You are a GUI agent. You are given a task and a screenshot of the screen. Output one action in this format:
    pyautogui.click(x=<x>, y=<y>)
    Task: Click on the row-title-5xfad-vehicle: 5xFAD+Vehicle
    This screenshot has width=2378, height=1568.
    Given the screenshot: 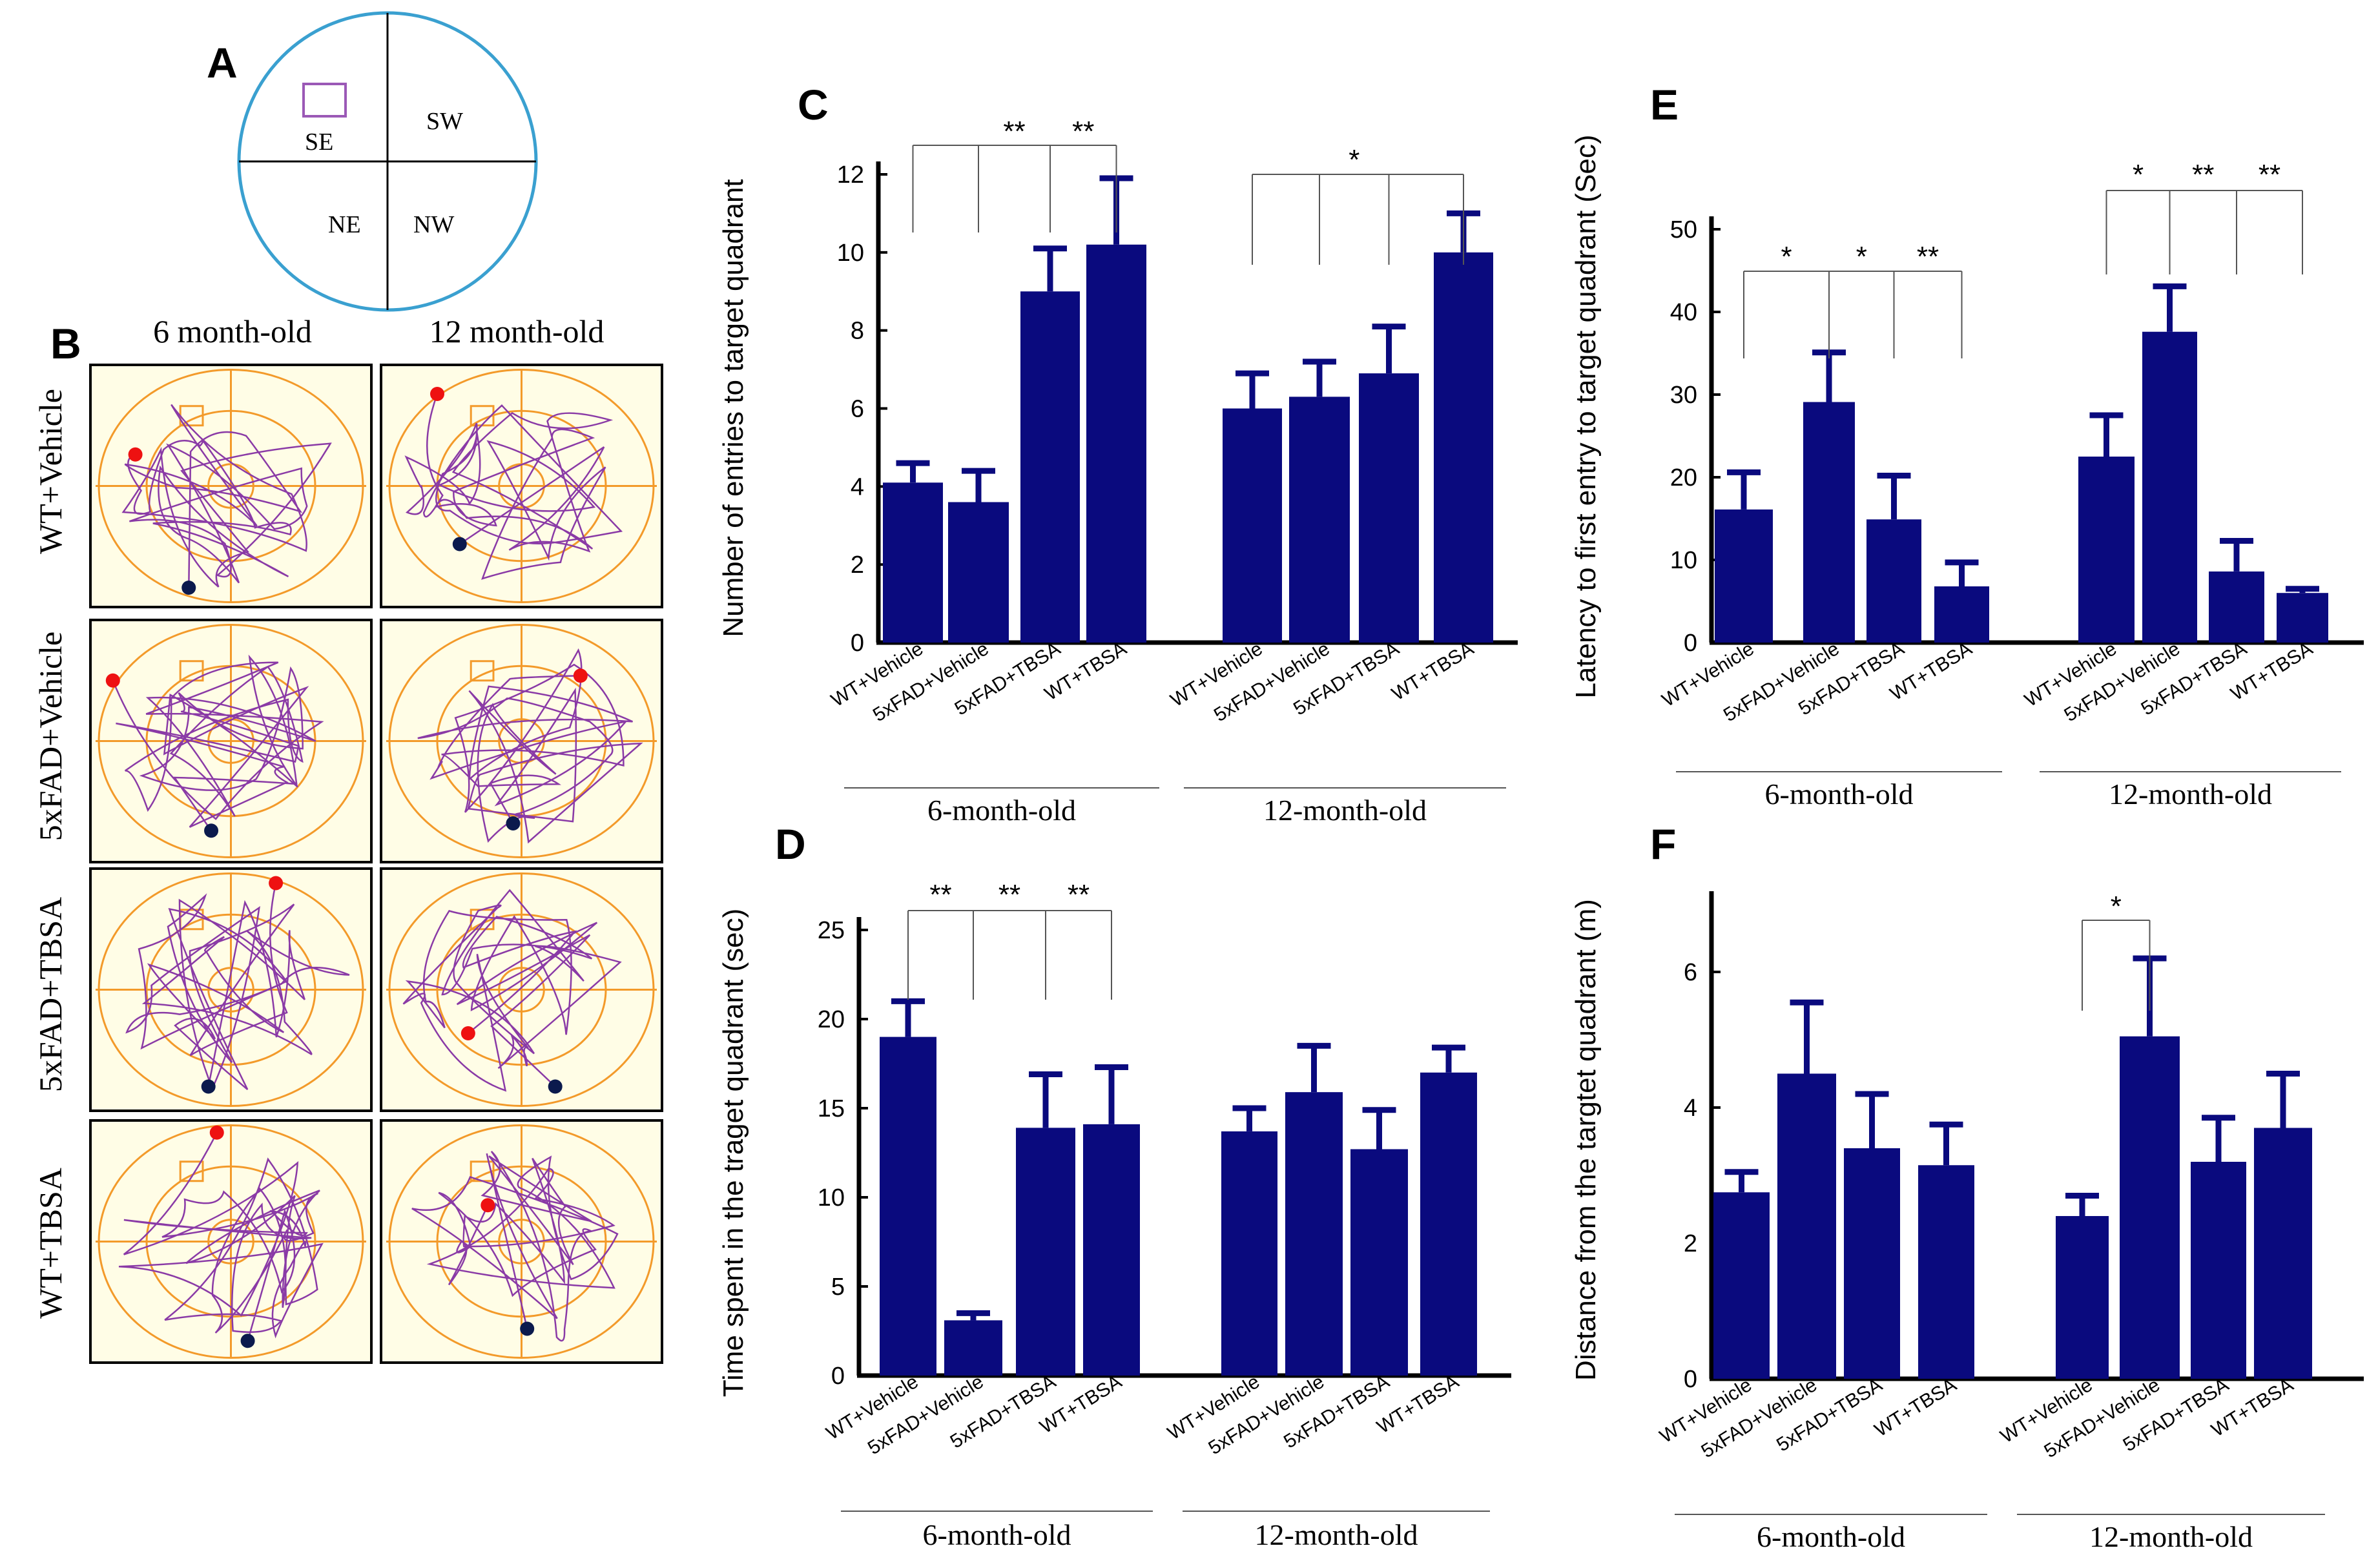 What is the action you would take?
    pyautogui.click(x=50, y=736)
    